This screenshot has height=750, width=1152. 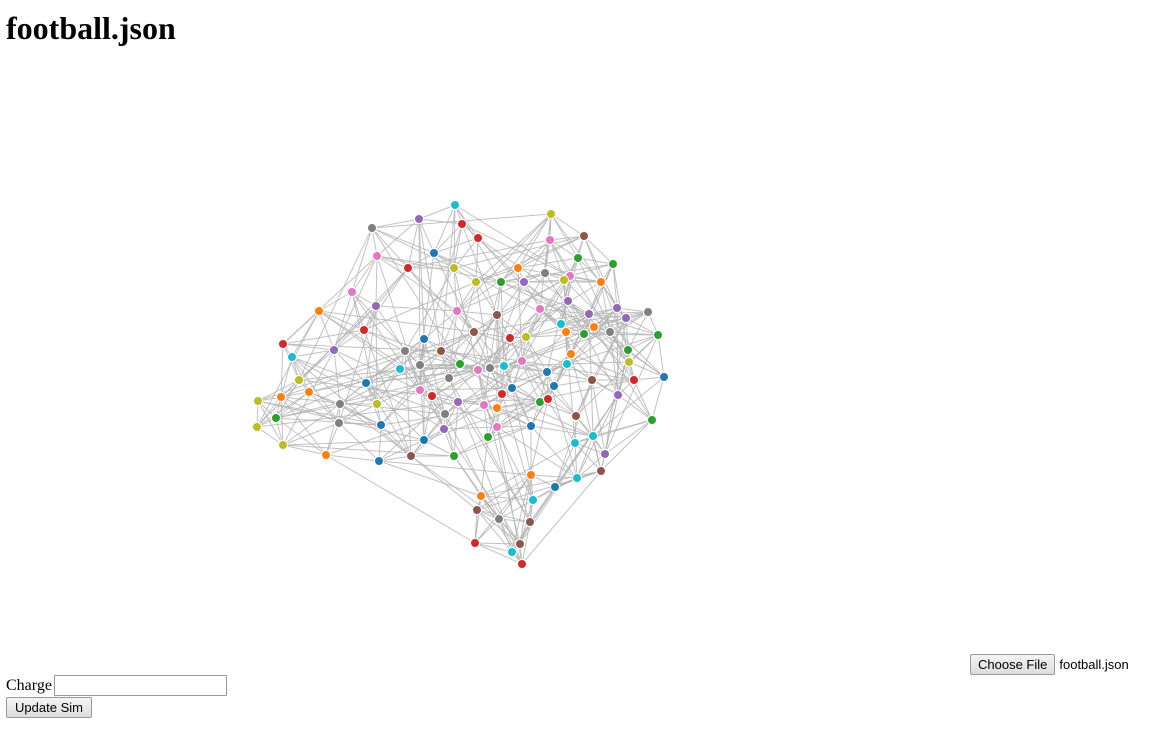 What do you see at coordinates (140, 685) in the screenshot?
I see `charge-input` at bounding box center [140, 685].